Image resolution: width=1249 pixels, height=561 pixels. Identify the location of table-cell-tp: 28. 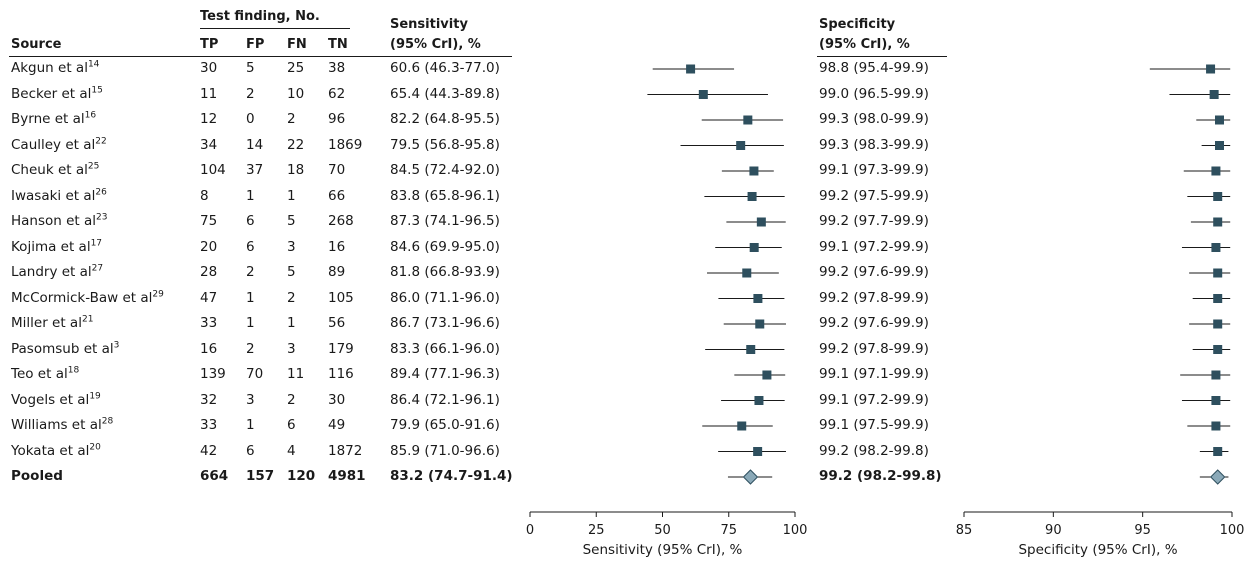
(209, 272).